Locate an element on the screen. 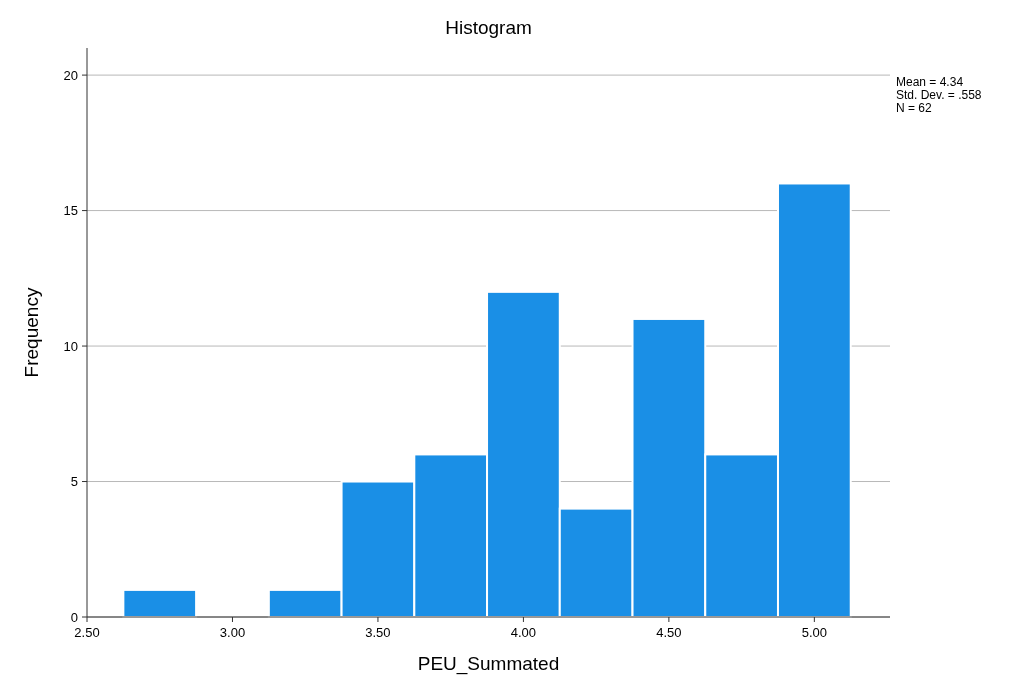 This screenshot has width=1013, height=686. text: Mean = 4.34 is located at coordinates (930, 82).